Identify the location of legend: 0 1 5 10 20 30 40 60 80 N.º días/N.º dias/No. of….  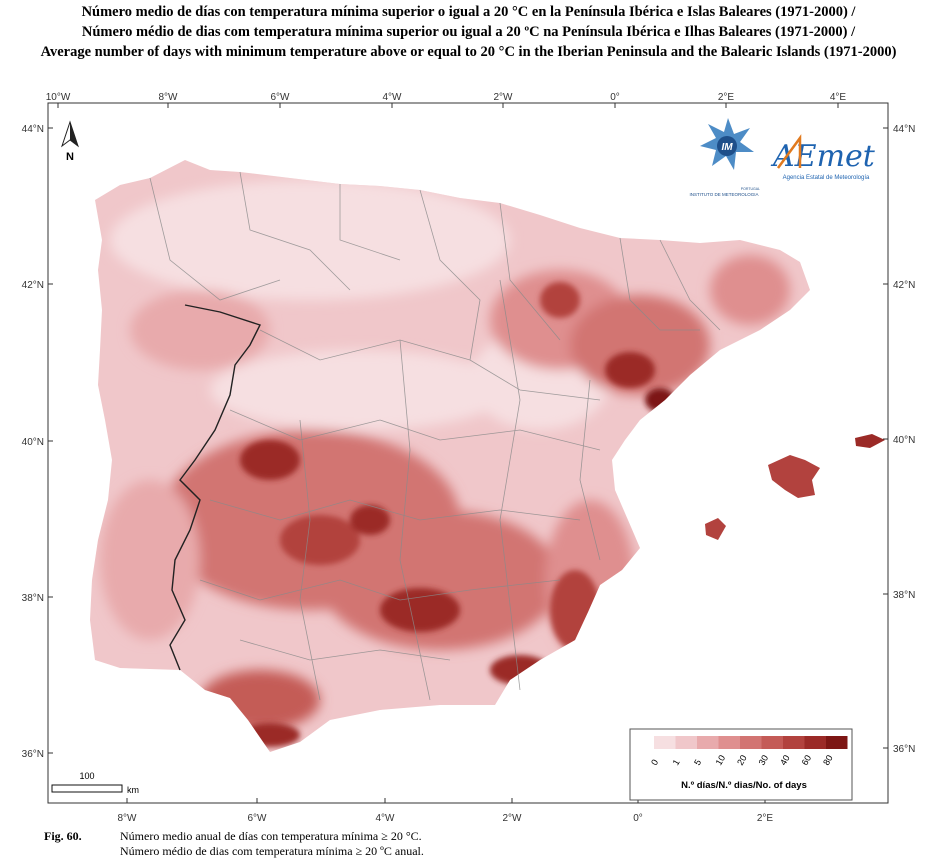
(741, 764).